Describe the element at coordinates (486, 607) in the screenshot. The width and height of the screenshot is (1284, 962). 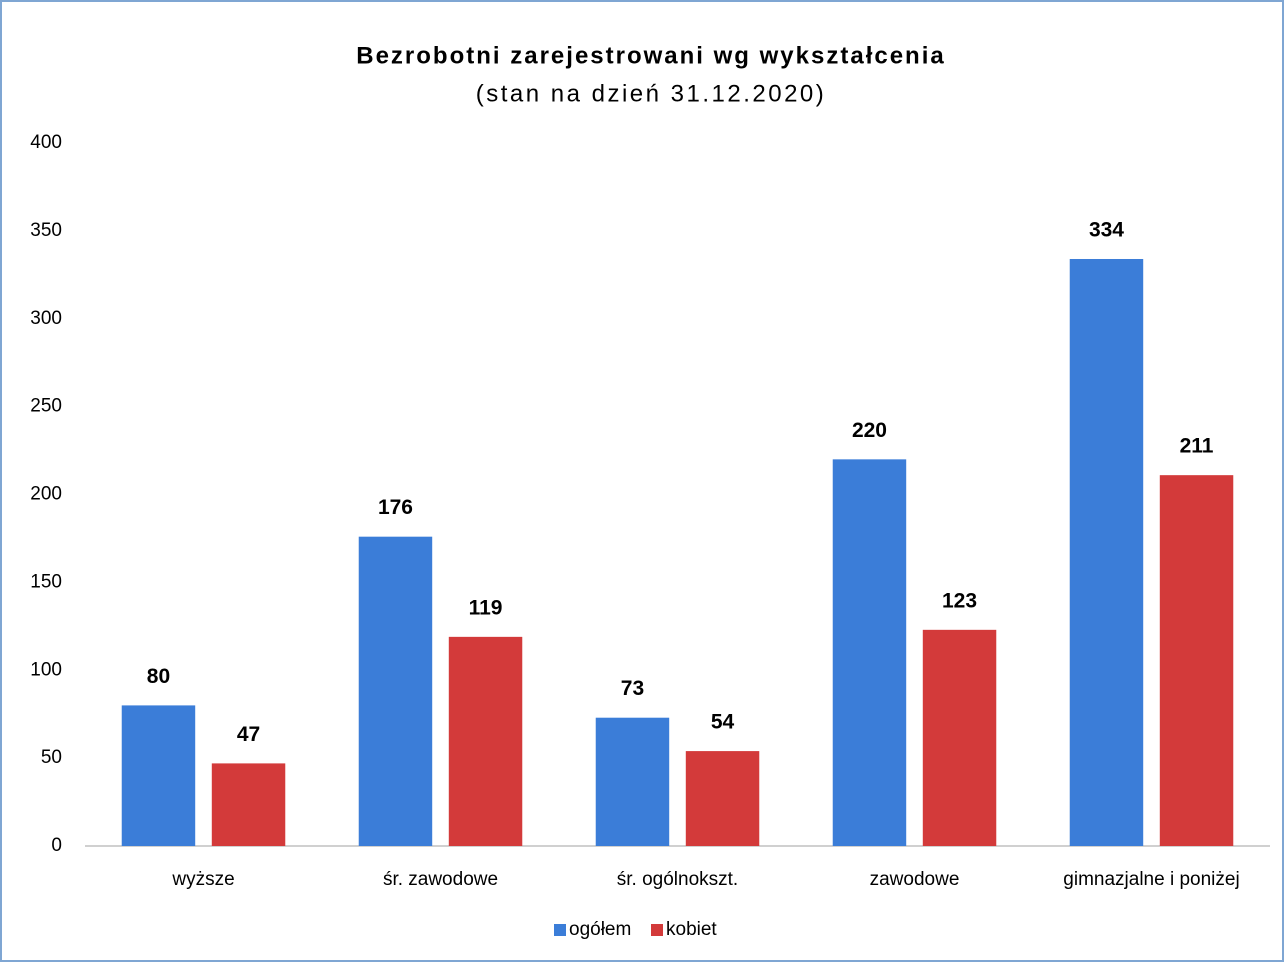
I see `value-label: 119` at that location.